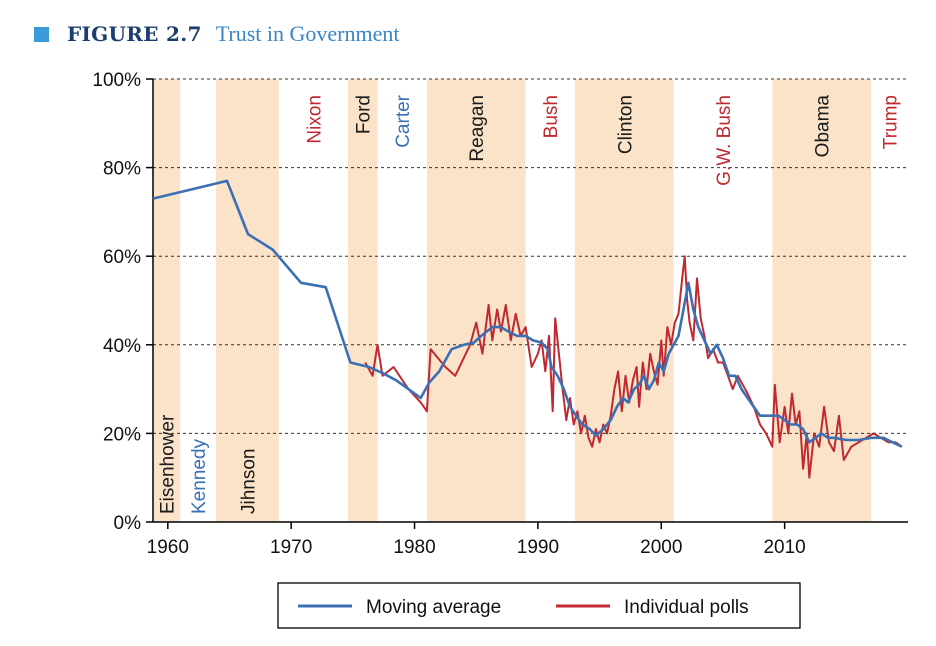 Image resolution: width=936 pixels, height=646 pixels. What do you see at coordinates (248, 482) in the screenshot?
I see `president-label-2: Jihnson` at bounding box center [248, 482].